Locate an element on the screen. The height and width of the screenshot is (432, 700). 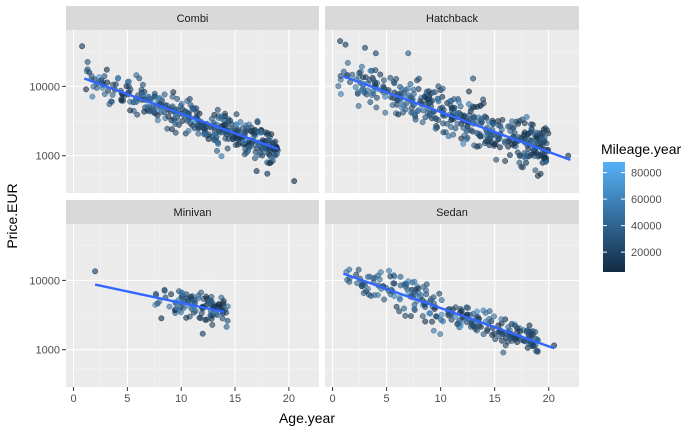
points-combi is located at coordinates (188, 114).